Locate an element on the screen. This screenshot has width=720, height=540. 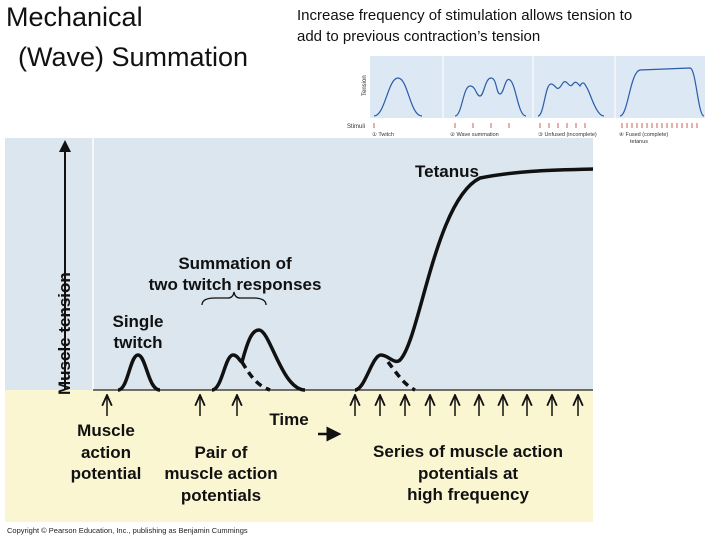
bracket is located at coordinates (234, 298).